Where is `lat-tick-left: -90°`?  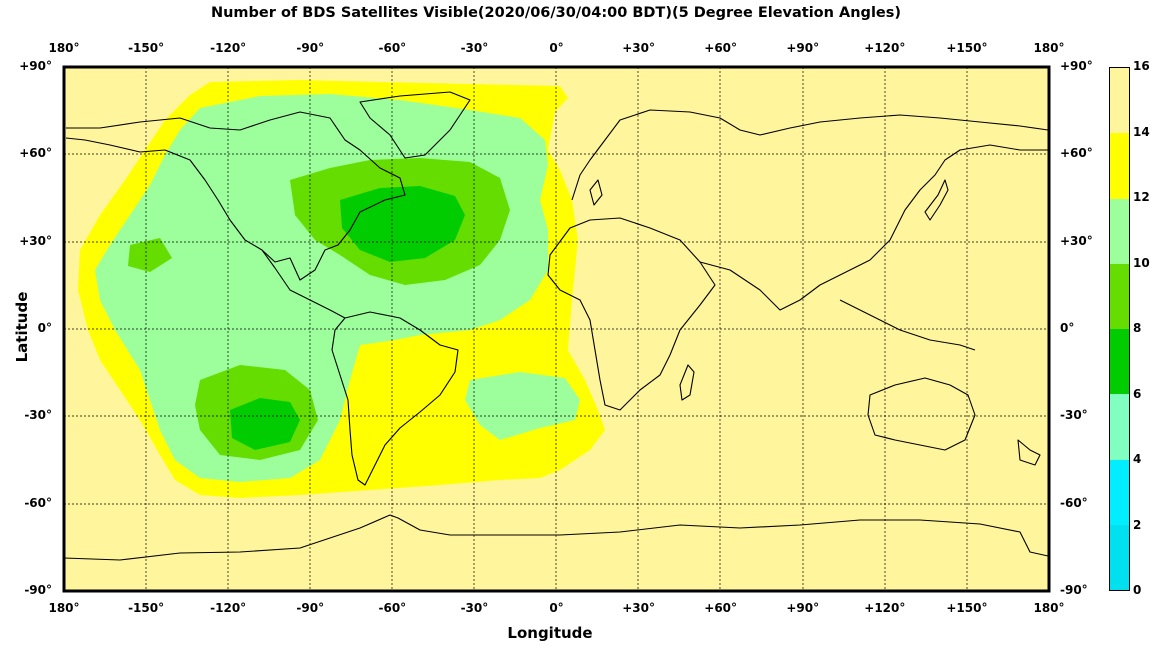 lat-tick-left: -90° is located at coordinates (38, 590).